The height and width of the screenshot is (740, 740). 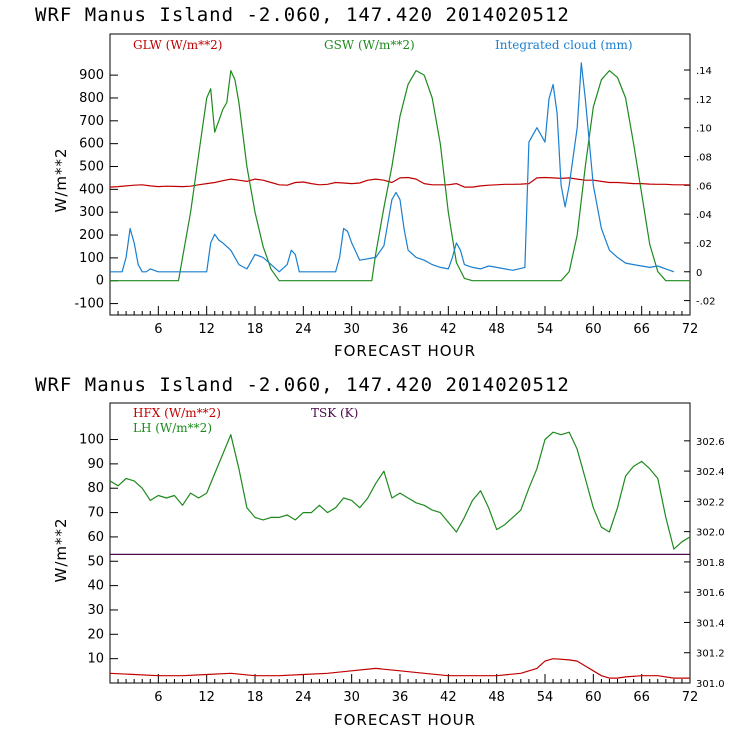 What do you see at coordinates (91, 98) in the screenshot?
I see `y-tick-label: 800` at bounding box center [91, 98].